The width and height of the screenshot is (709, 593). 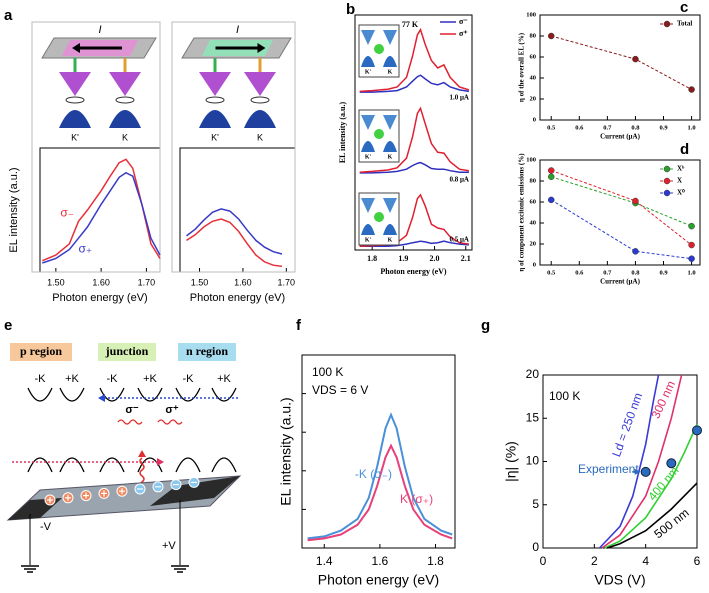 What do you see at coordinates (522, 67) in the screenshot?
I see `y-axis-label: η of the overall EL (%)` at bounding box center [522, 67].